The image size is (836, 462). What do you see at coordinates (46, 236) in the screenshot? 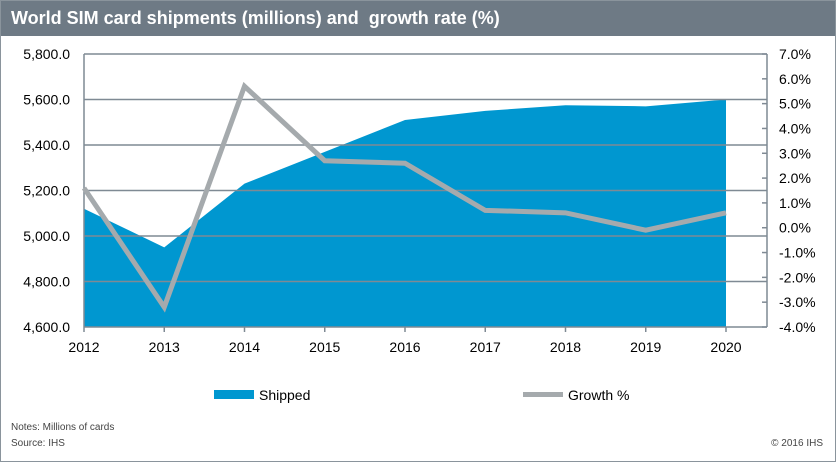
I see `left-axis-tick-label: 5,000.0` at bounding box center [46, 236].